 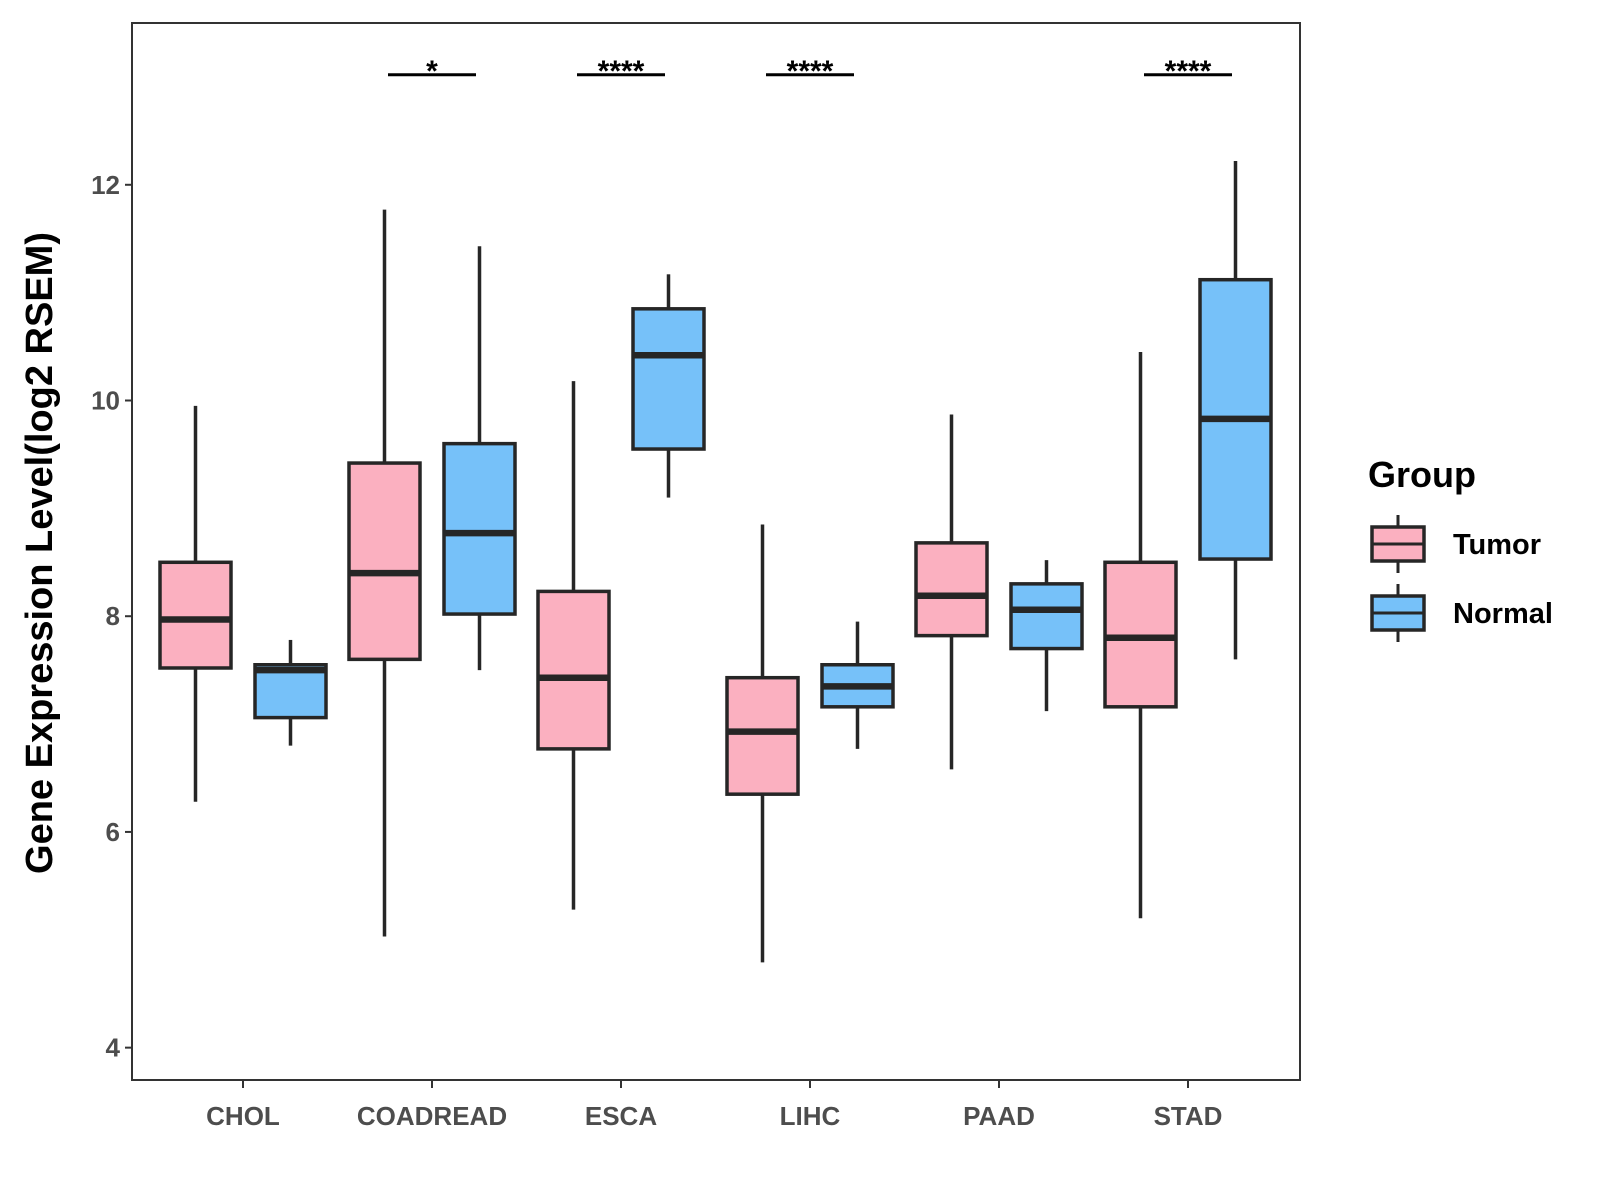 What do you see at coordinates (1497, 545) in the screenshot?
I see `legend-label-tumor: Tumor` at bounding box center [1497, 545].